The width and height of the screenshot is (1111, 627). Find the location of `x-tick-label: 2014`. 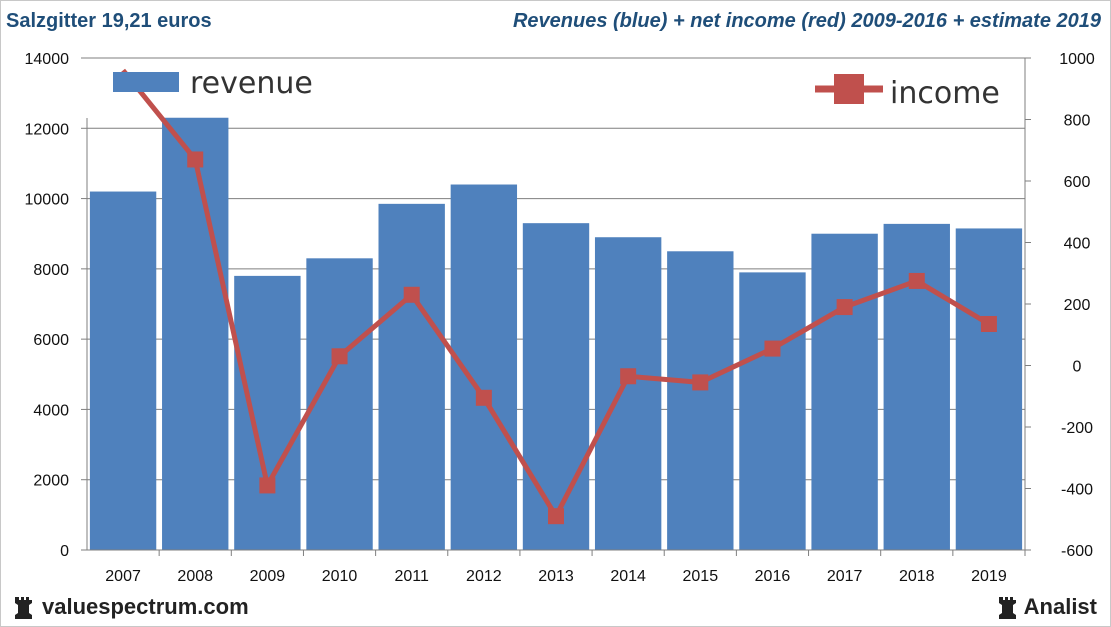

x-tick-label: 2014 is located at coordinates (628, 576).